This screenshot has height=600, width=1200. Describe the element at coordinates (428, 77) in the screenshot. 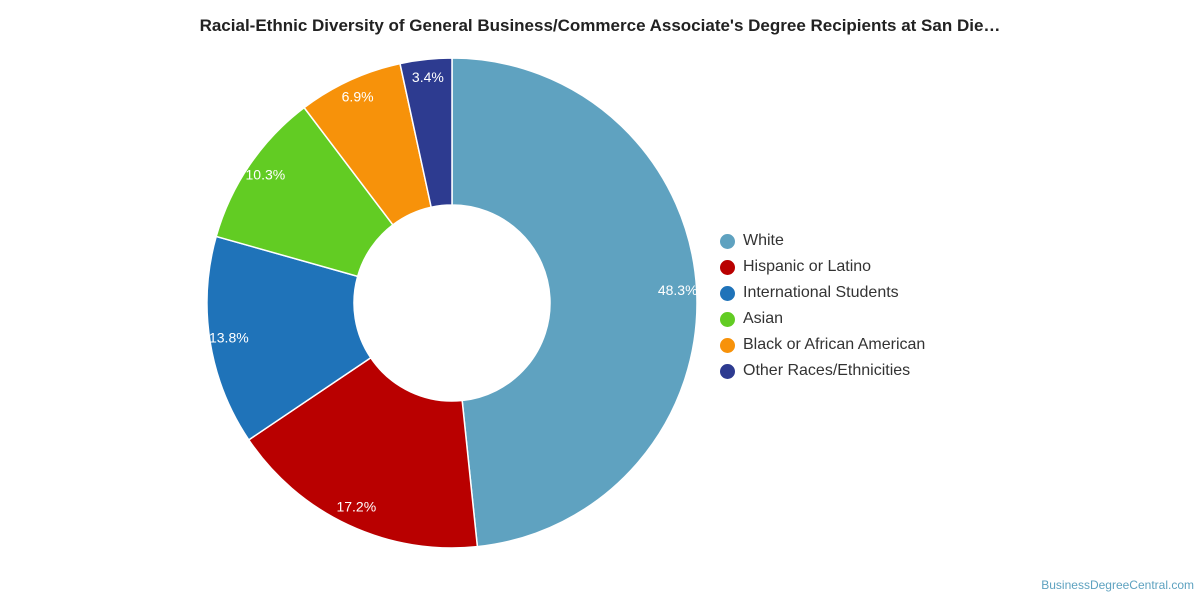

I see `slice-label: 3.4%` at that location.